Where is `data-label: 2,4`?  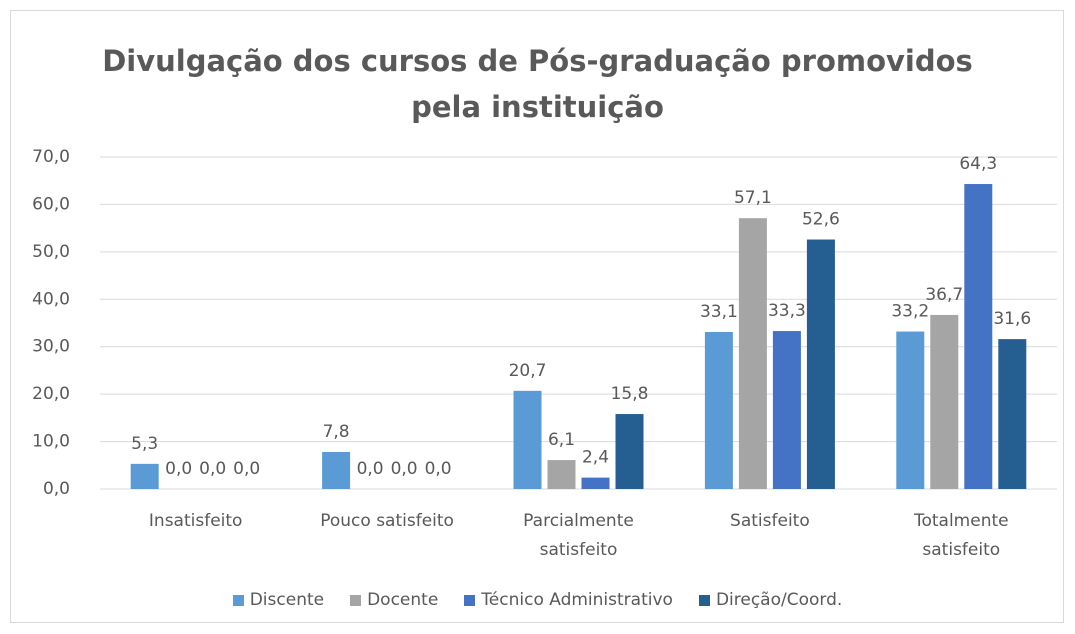
data-label: 2,4 is located at coordinates (595, 458).